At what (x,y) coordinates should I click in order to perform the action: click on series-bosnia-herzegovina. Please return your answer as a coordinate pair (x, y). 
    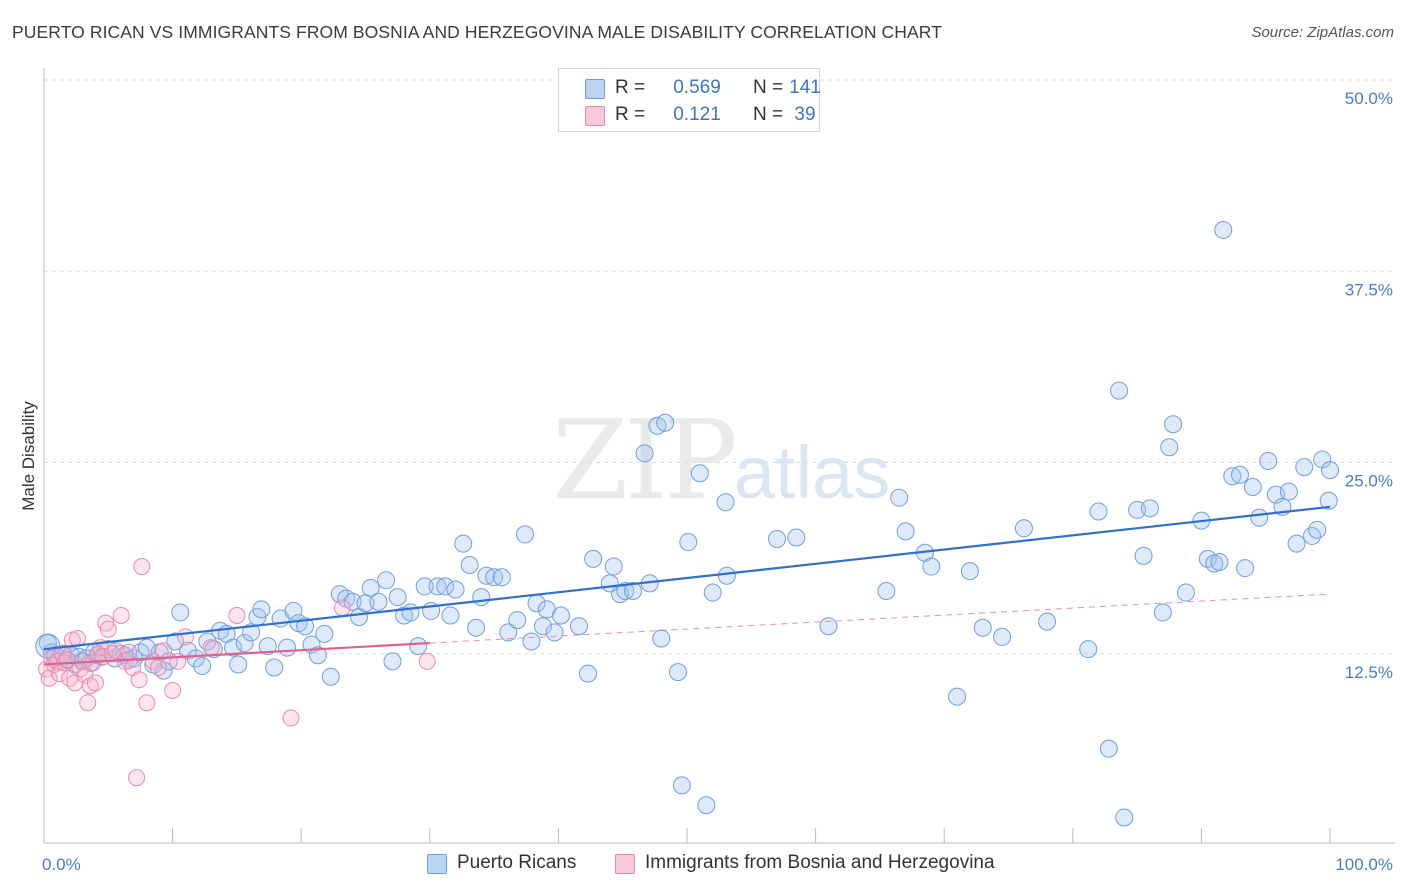
    Looking at the image, I should click on (237, 672).